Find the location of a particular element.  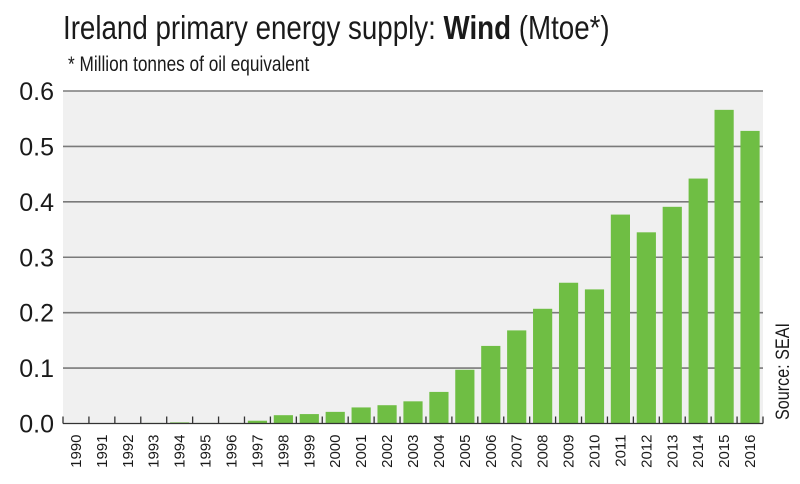

chart-title-prefix: Ireland primary energy supply: is located at coordinates (253, 27).